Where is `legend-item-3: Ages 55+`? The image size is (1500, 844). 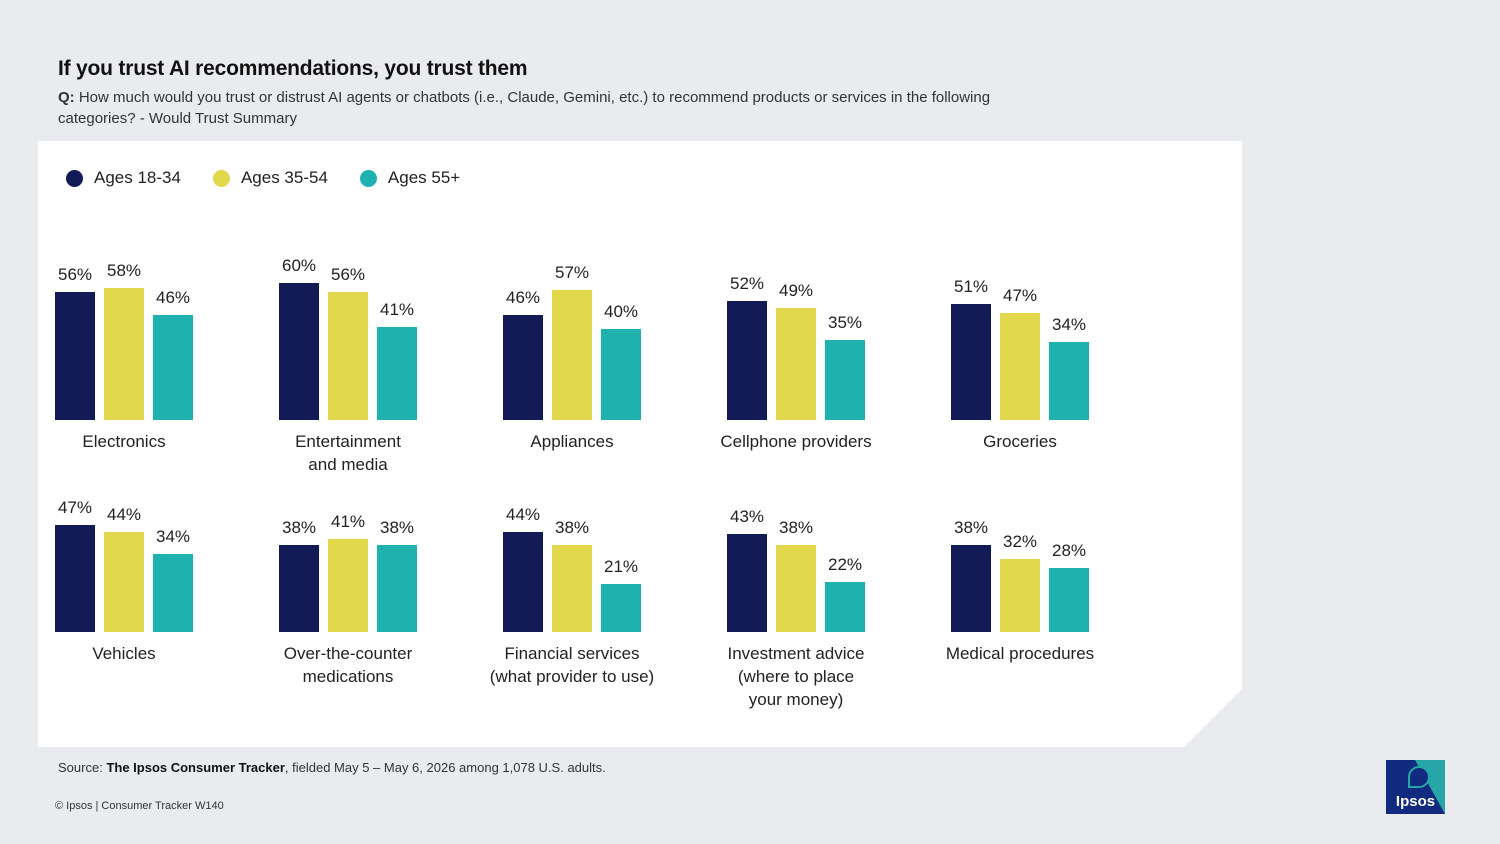 legend-item-3: Ages 55+ is located at coordinates (410, 178).